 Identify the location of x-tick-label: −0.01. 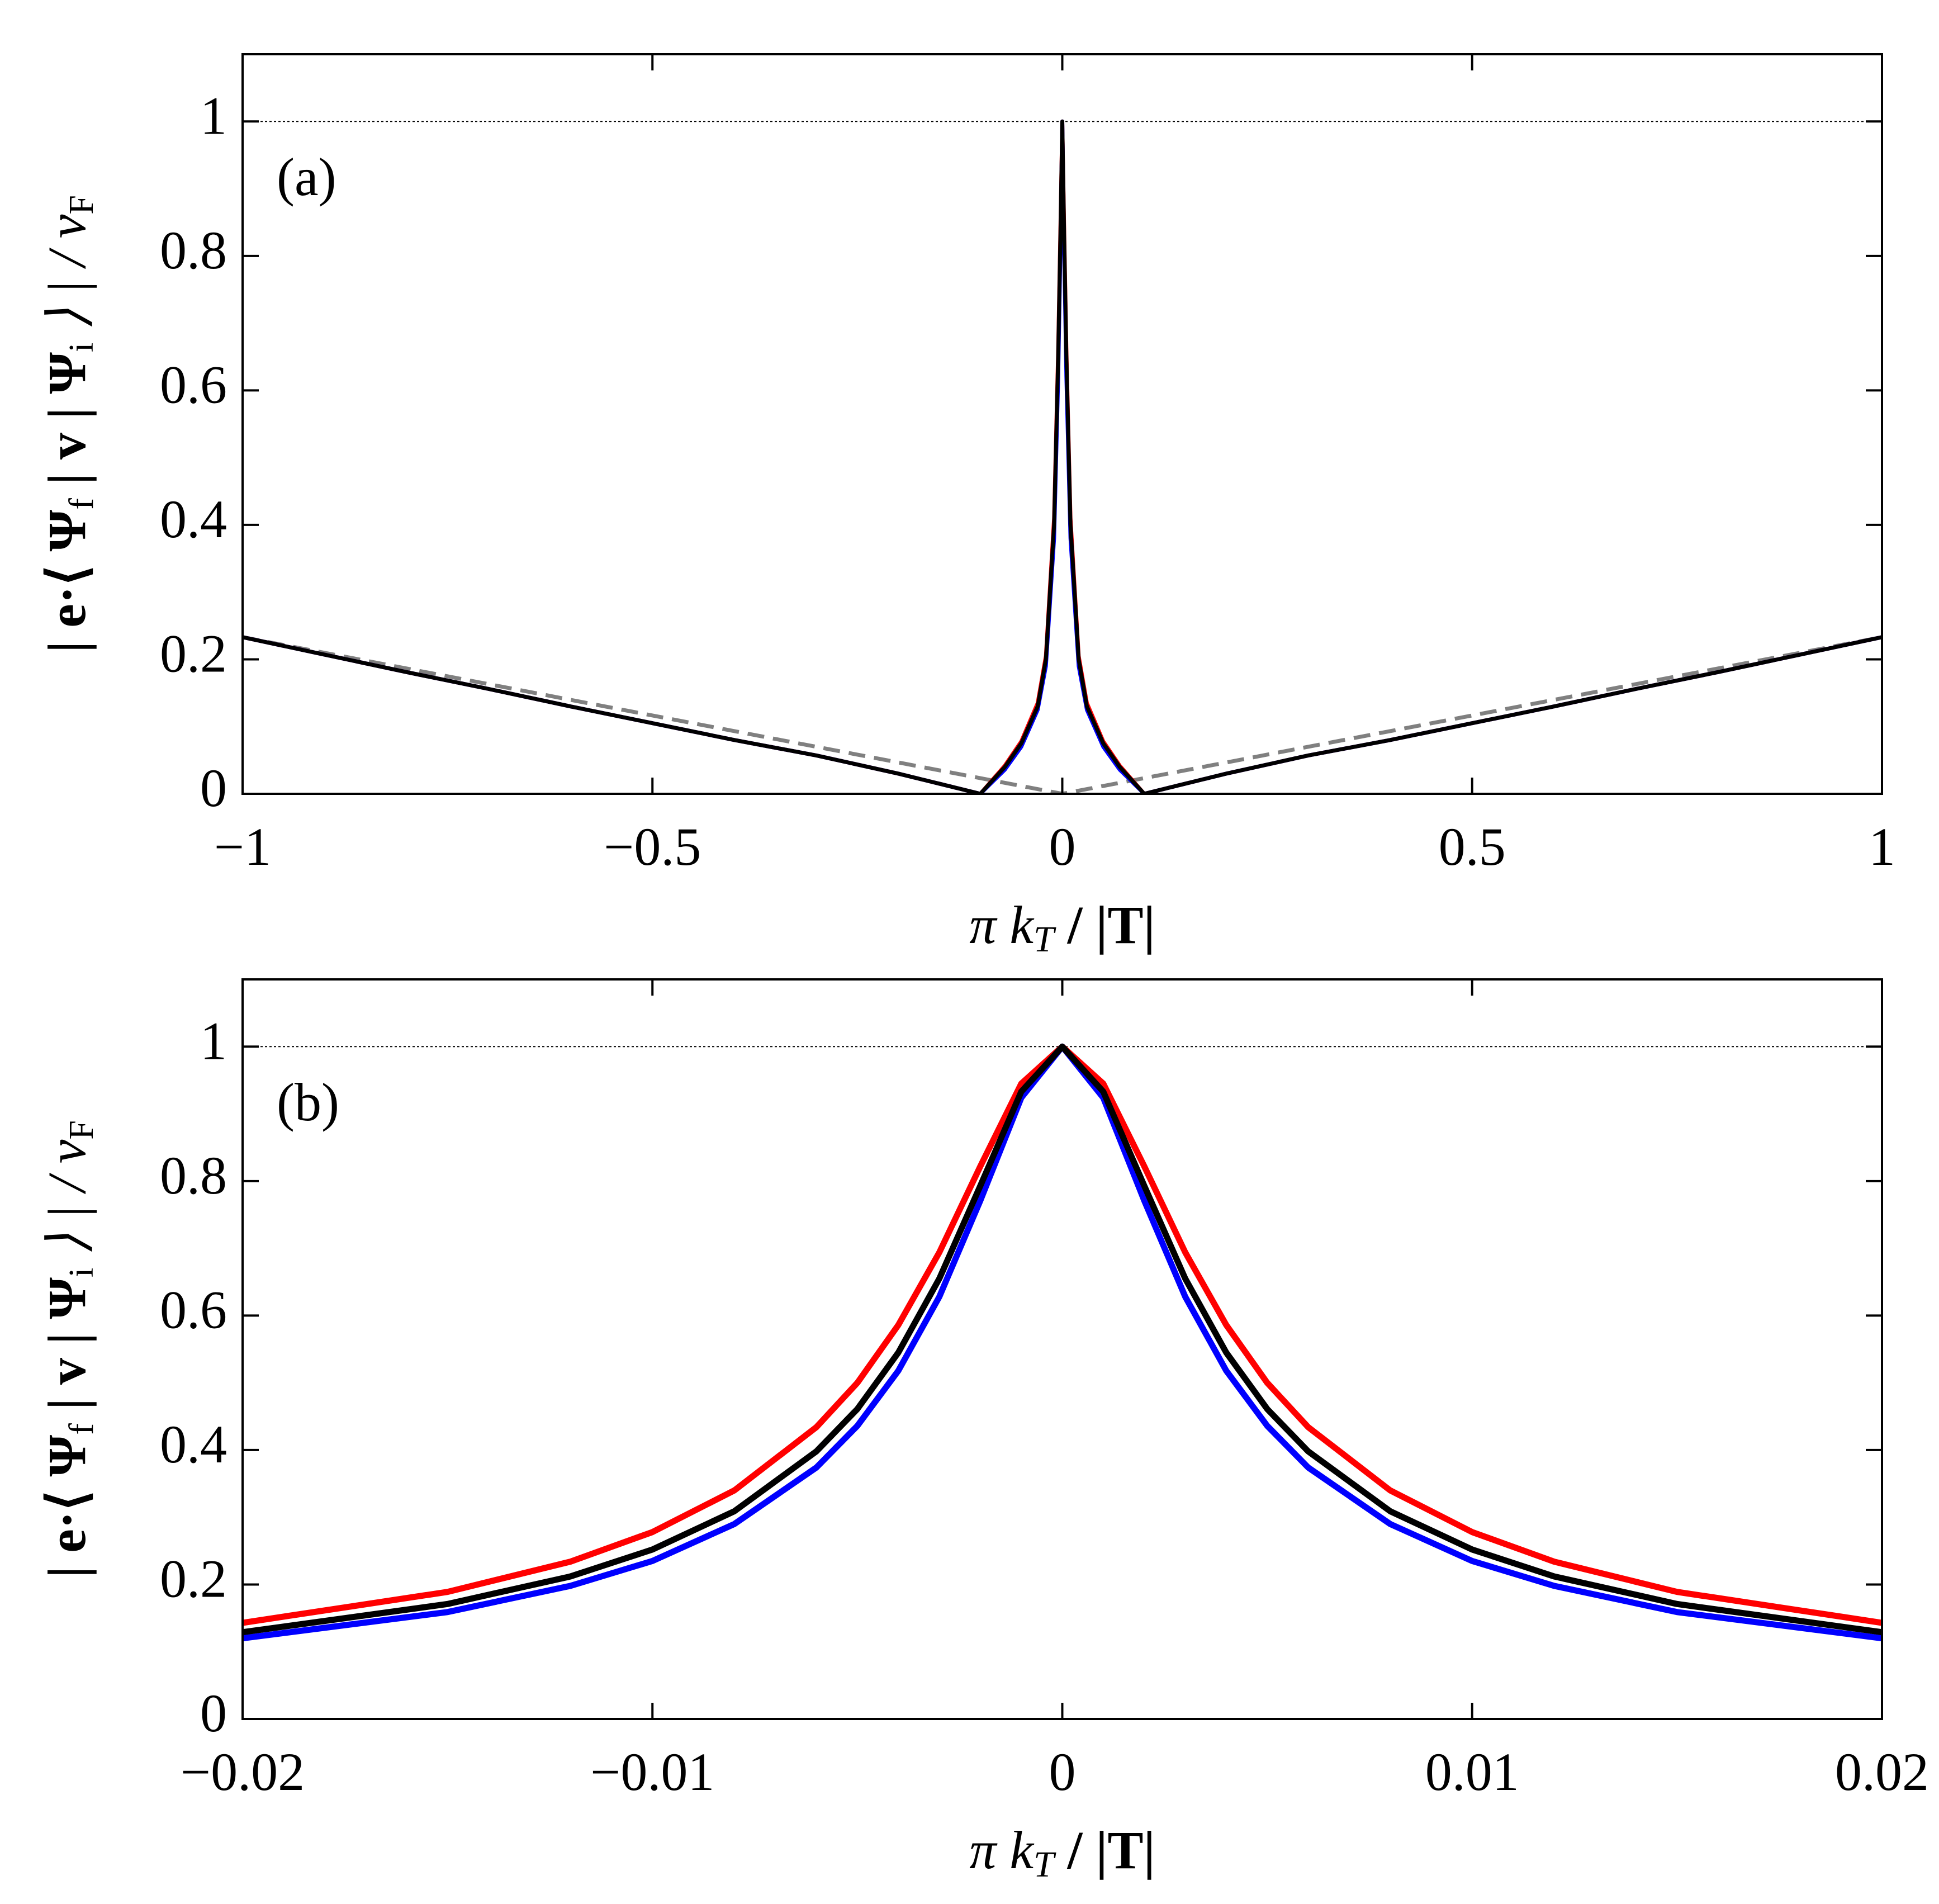
(652, 1772).